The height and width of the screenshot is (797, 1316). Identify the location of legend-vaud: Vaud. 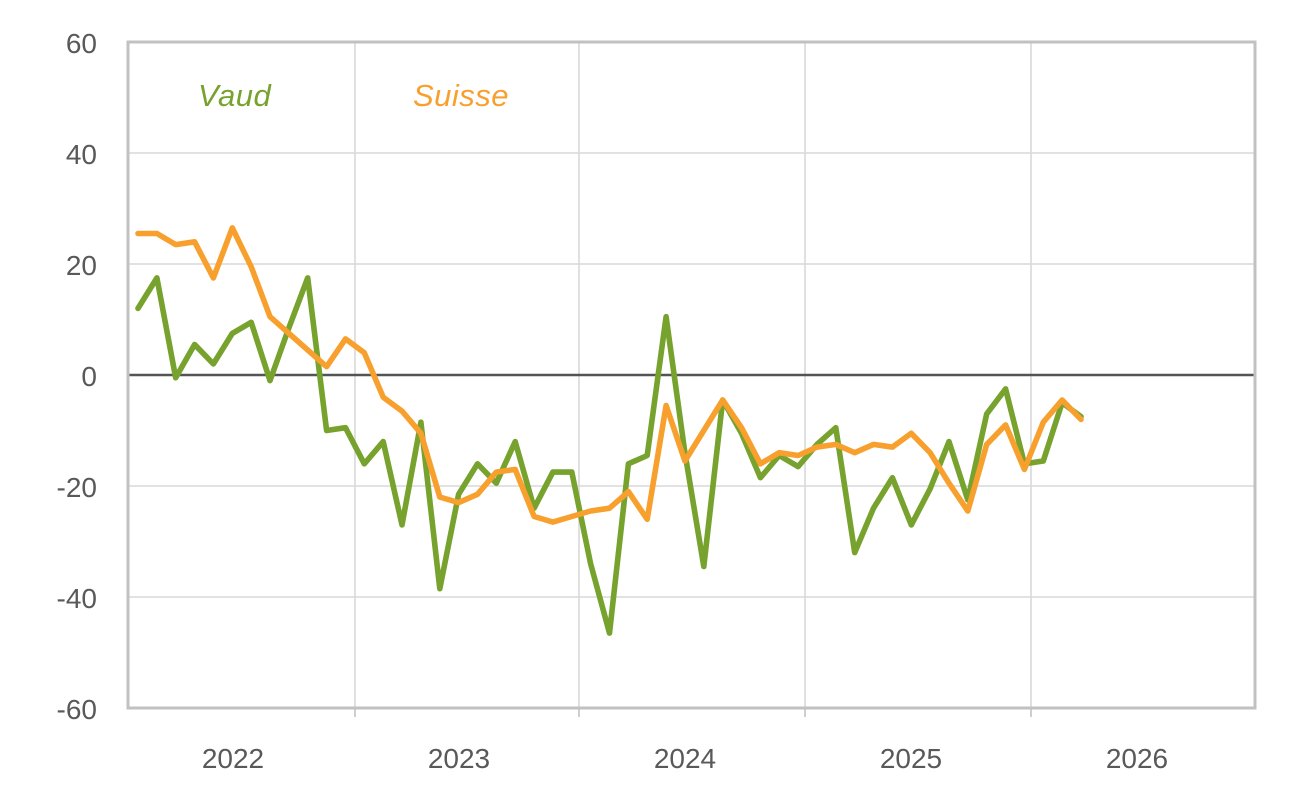
(235, 95).